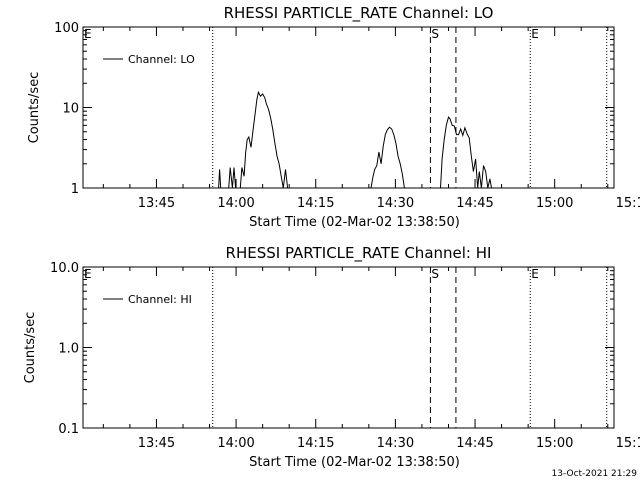 The height and width of the screenshot is (480, 640). I want to click on lo-chart-title: RHESSI PARTICLE_RATE Channel: LO, so click(359, 13).